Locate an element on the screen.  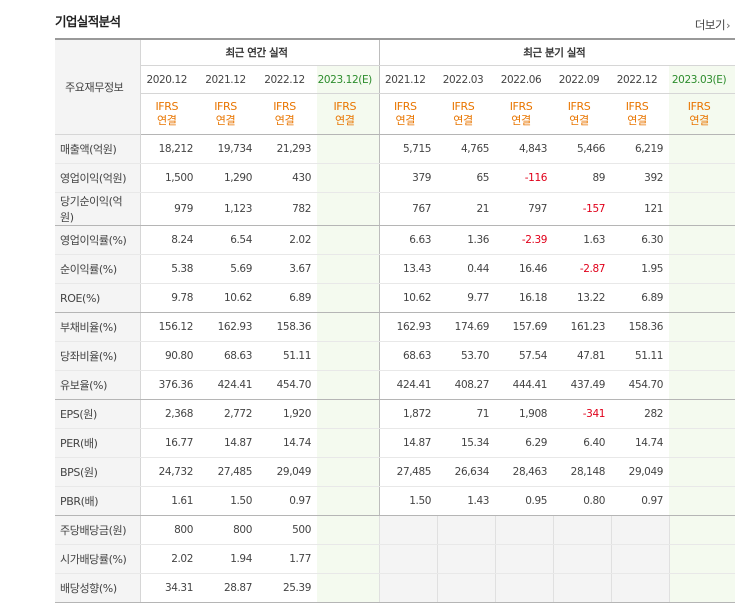
table-cell: 0.95 is located at coordinates (524, 501).